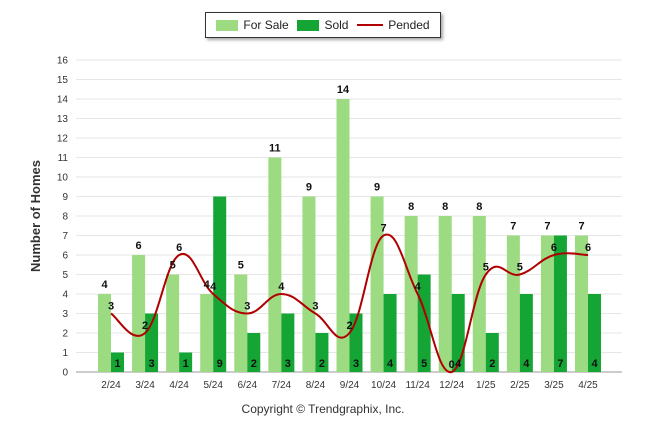 The height and width of the screenshot is (439, 646). Describe the element at coordinates (65, 353) in the screenshot. I see `y-tick-label: 1` at that location.